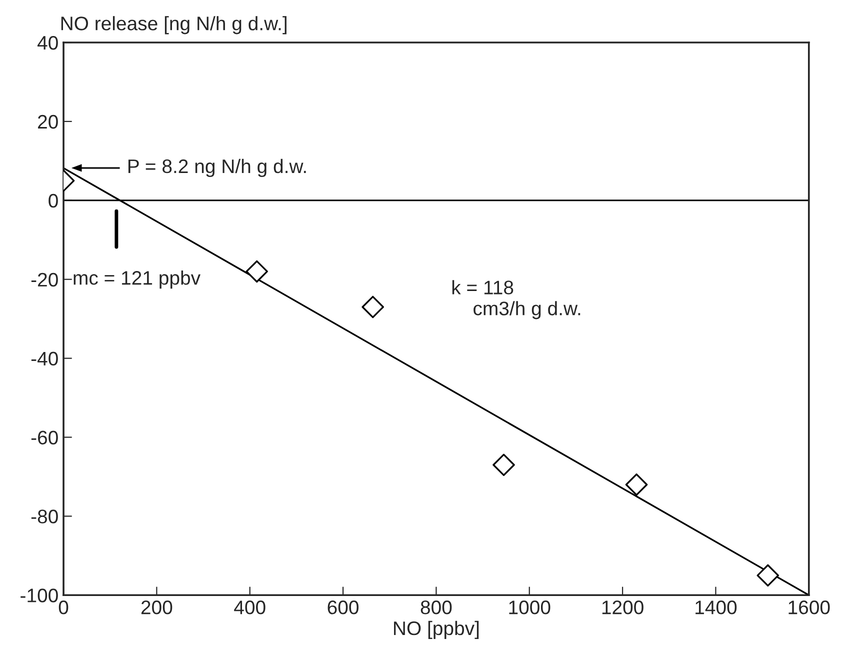 The image size is (847, 654). What do you see at coordinates (436, 607) in the screenshot?
I see `x-tick-label: 800` at bounding box center [436, 607].